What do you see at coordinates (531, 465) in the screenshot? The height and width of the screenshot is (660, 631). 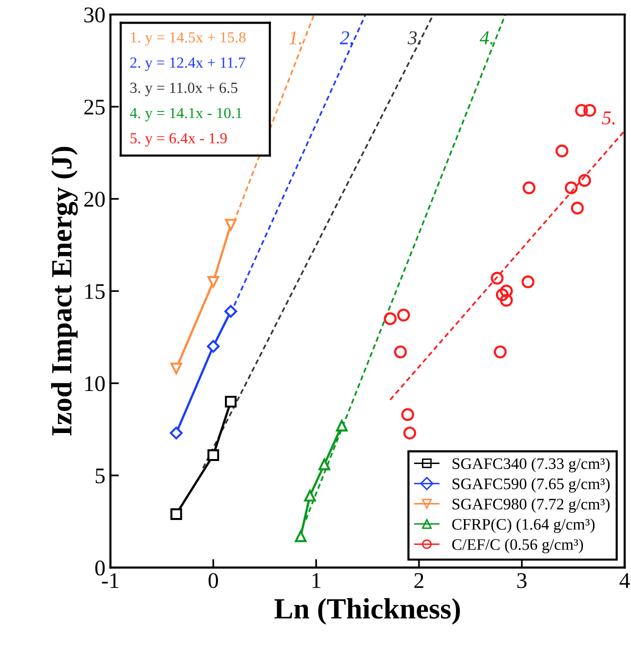 I see `legend-label: SGAFC340 (7.33 g/cm³)` at bounding box center [531, 465].